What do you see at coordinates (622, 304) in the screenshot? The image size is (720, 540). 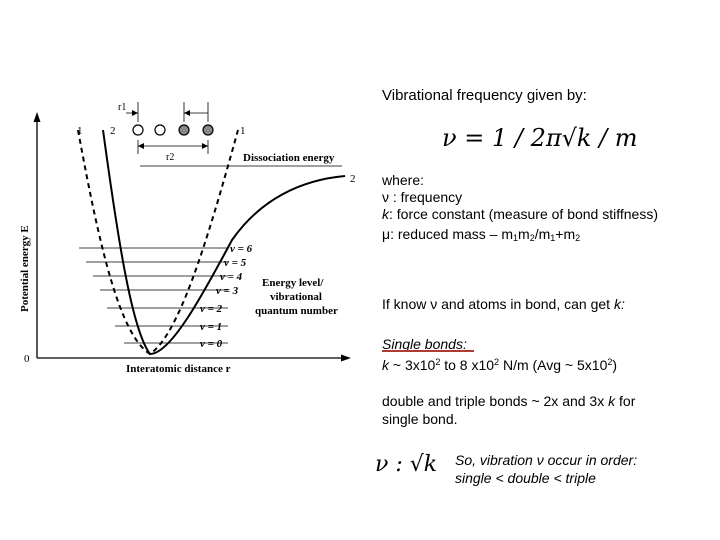 I see `ifknow-c: :` at bounding box center [622, 304].